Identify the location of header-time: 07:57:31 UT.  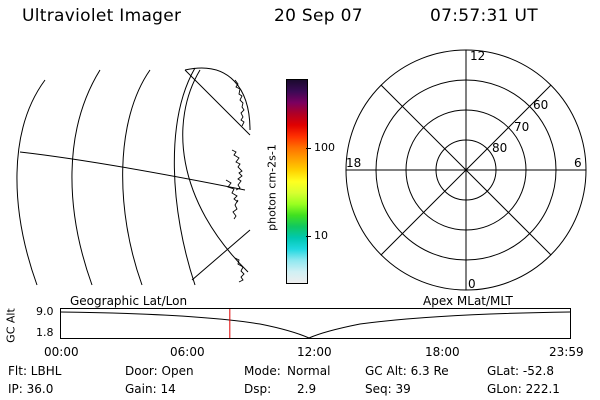
(484, 16).